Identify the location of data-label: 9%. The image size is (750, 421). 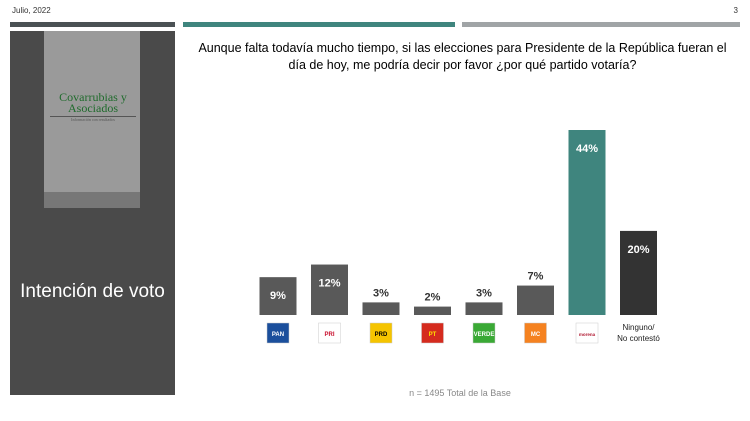
(278, 296).